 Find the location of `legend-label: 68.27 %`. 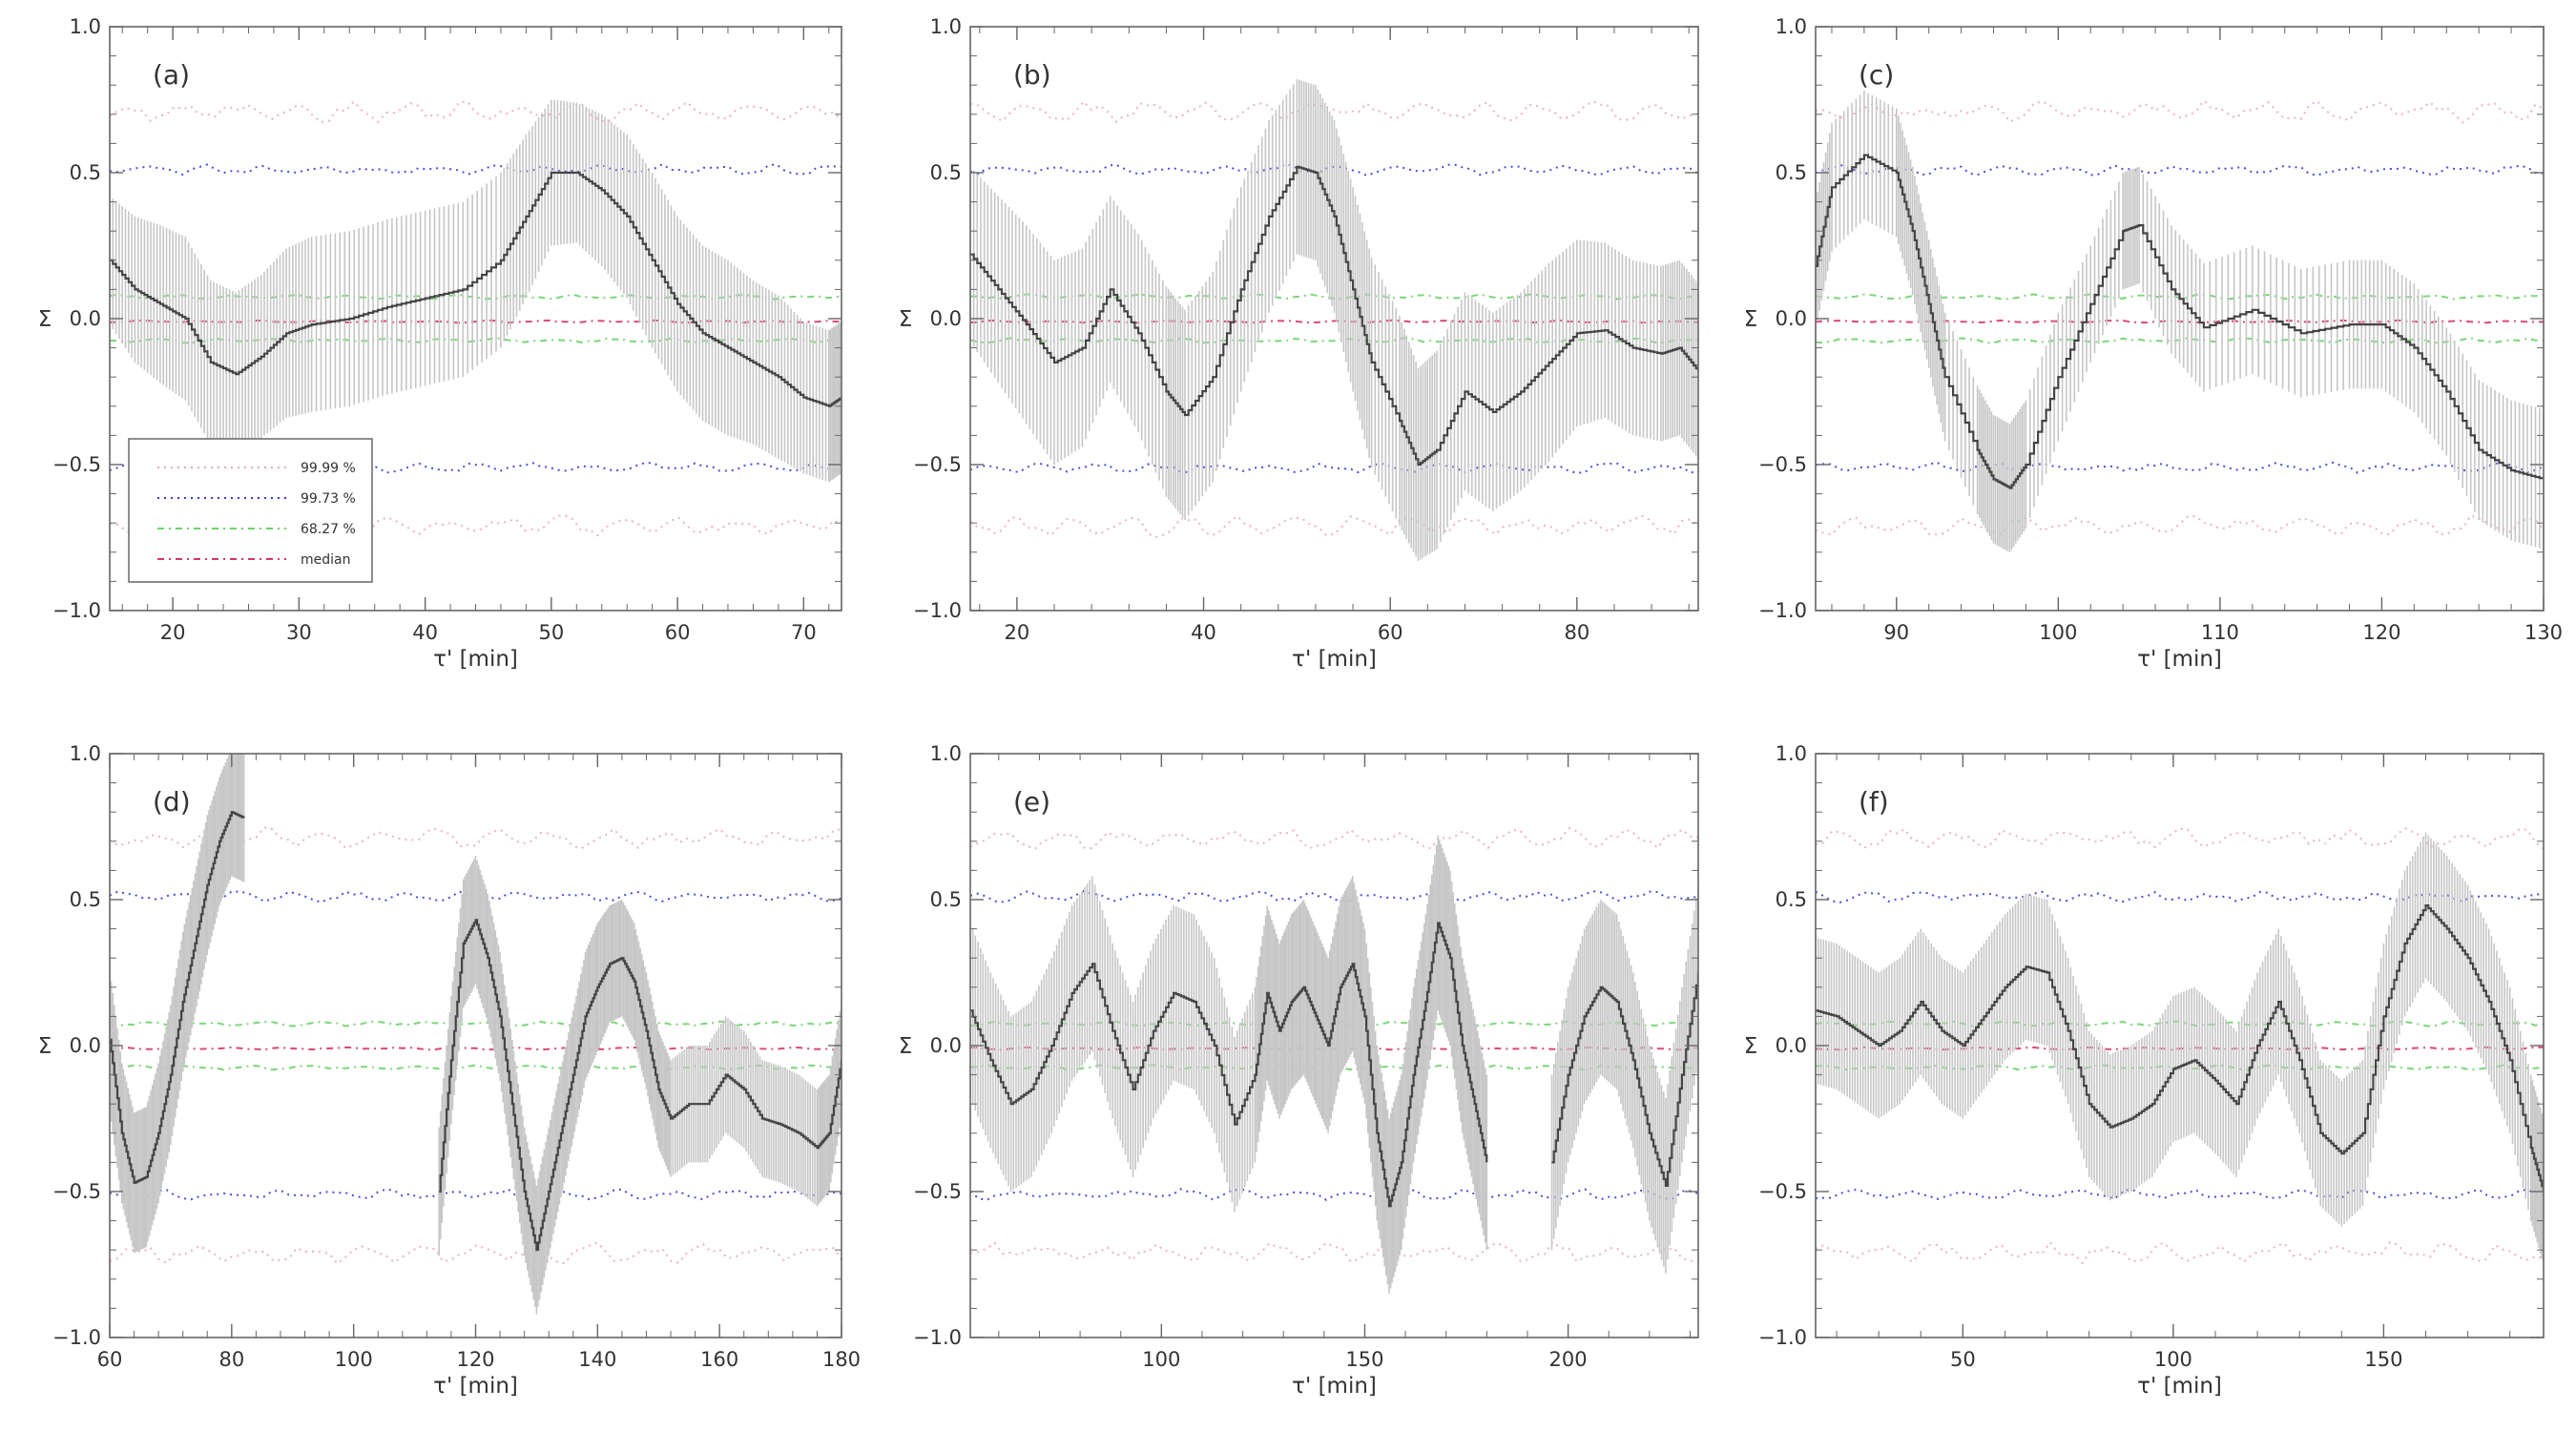

legend-label: 68.27 % is located at coordinates (328, 529).